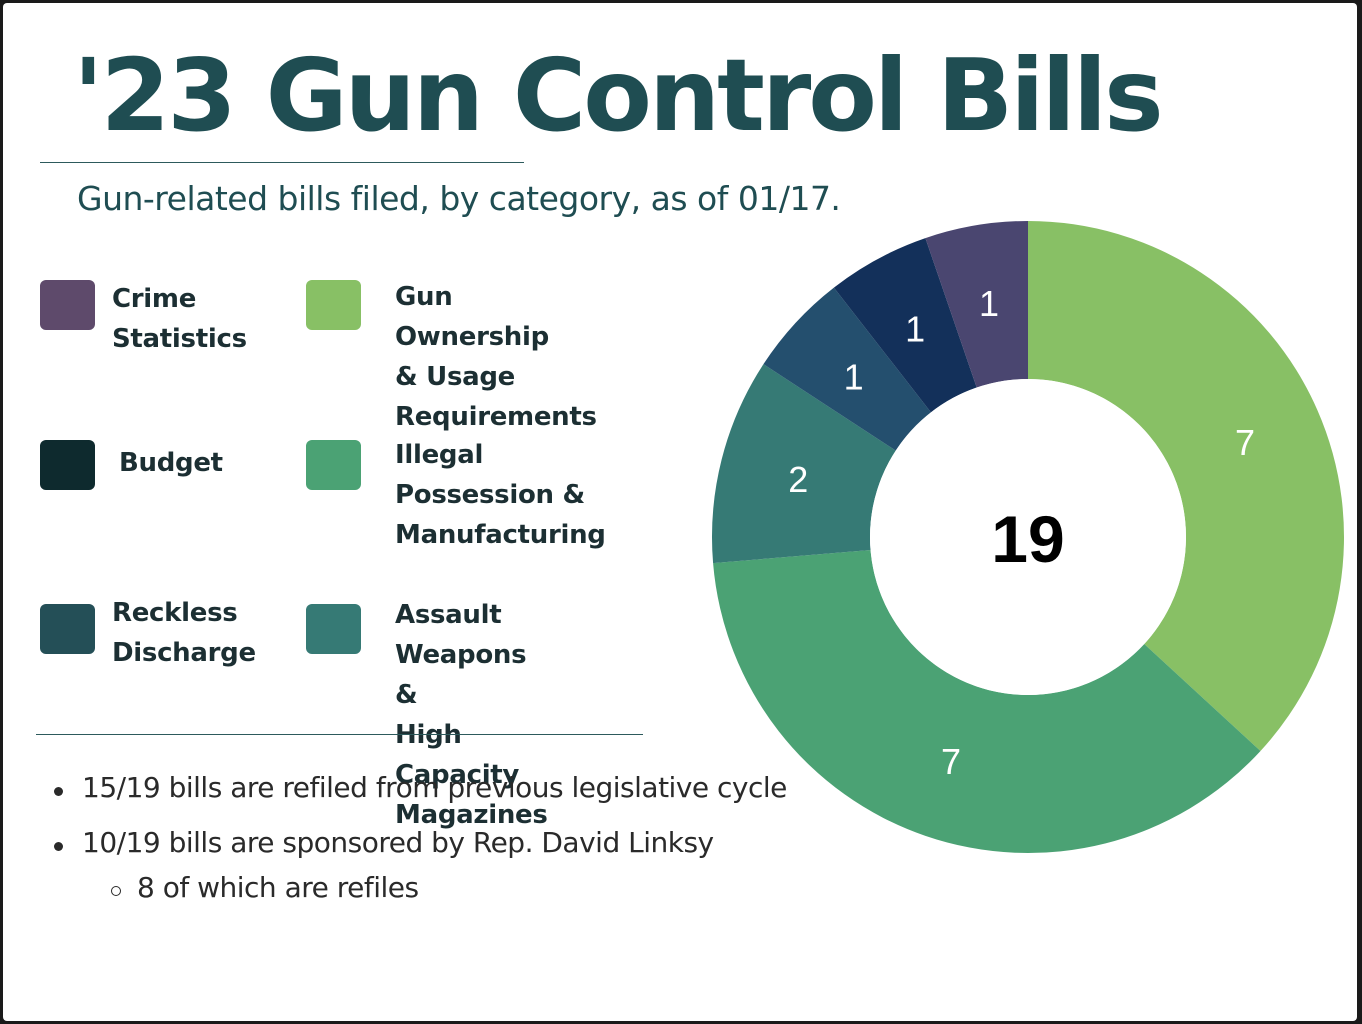  I want to click on legend-label: Illegal Possession & Manufacturing, so click(500, 495).